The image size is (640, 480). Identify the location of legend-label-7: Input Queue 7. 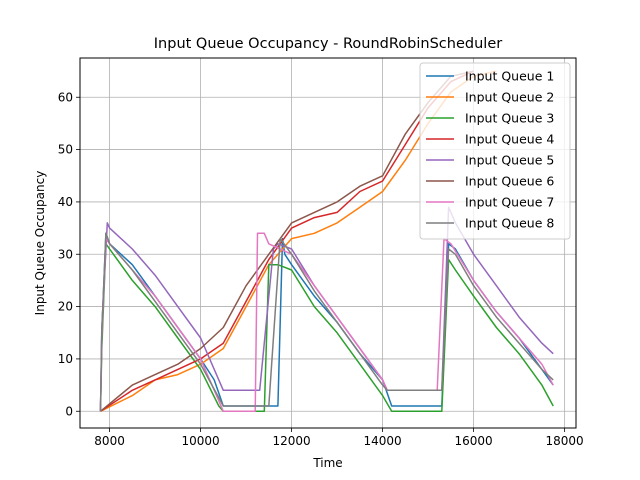
(509, 202).